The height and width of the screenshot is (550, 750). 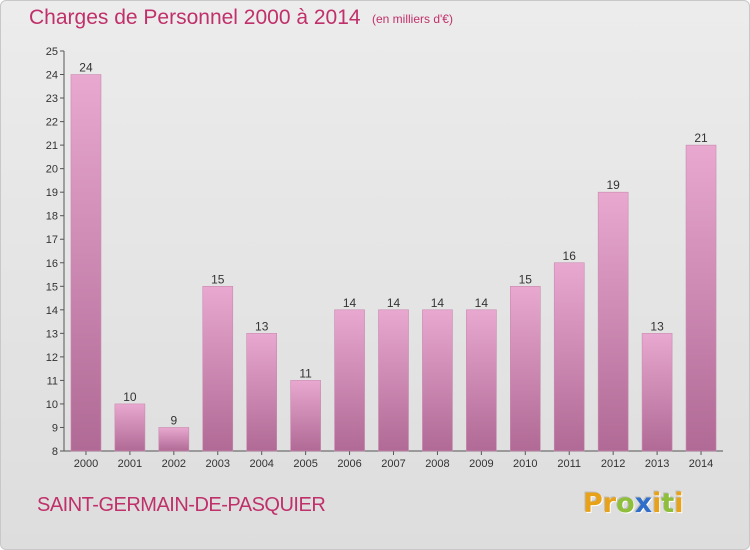 What do you see at coordinates (412, 19) in the screenshot?
I see `chart-subtitle: (en milliers d'€)` at bounding box center [412, 19].